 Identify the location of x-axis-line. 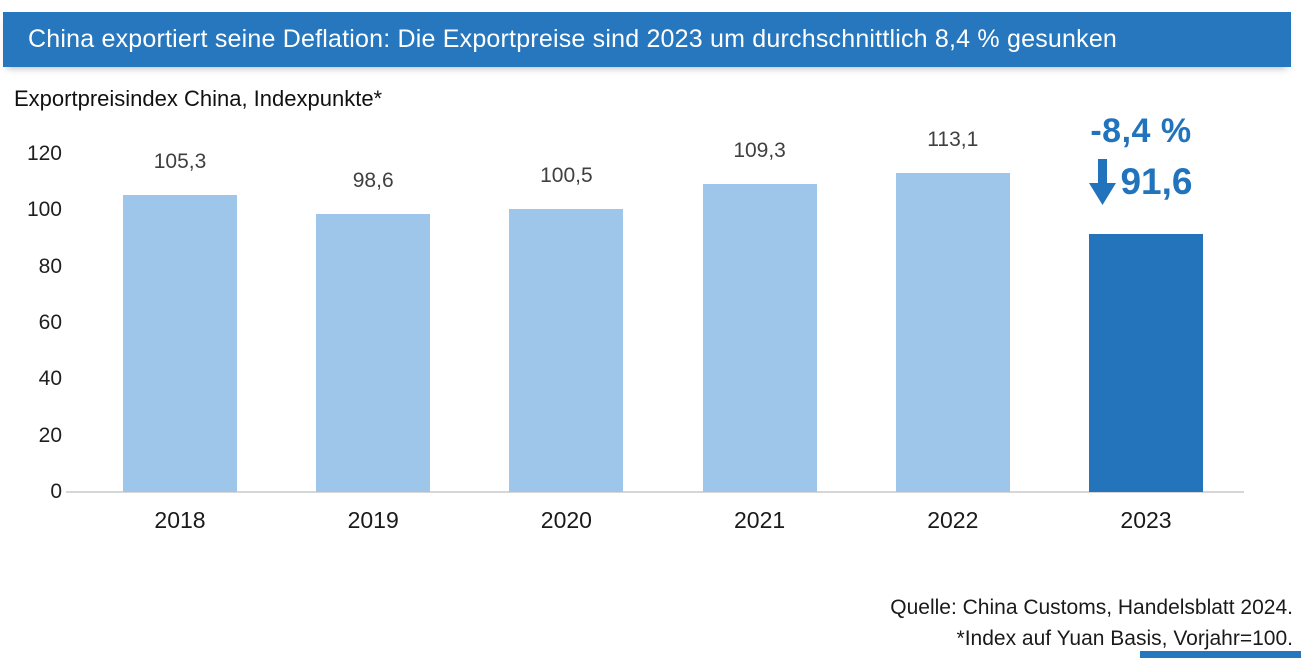
(655, 492).